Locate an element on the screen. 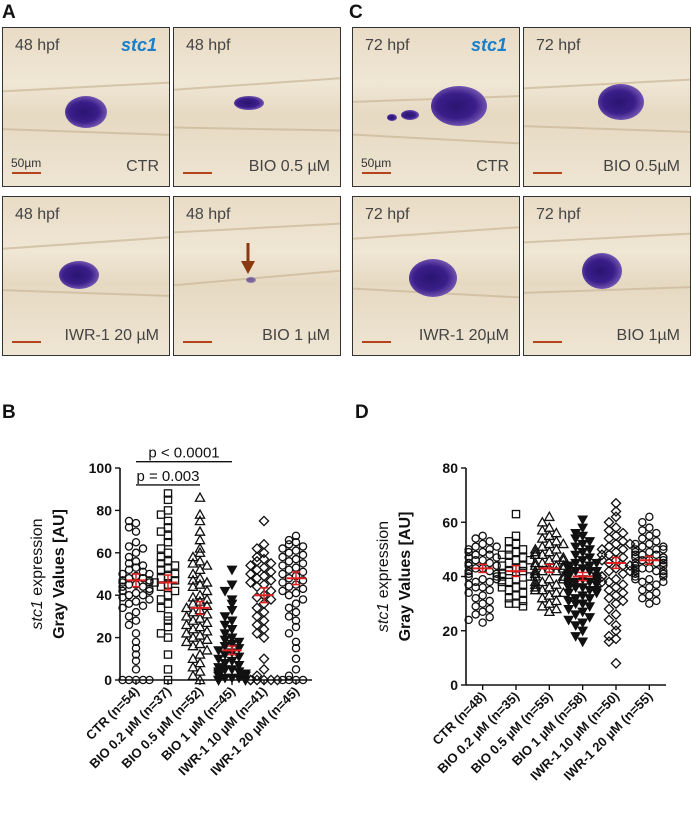 The width and height of the screenshot is (691, 815). gene-label: stc1 is located at coordinates (138, 45).